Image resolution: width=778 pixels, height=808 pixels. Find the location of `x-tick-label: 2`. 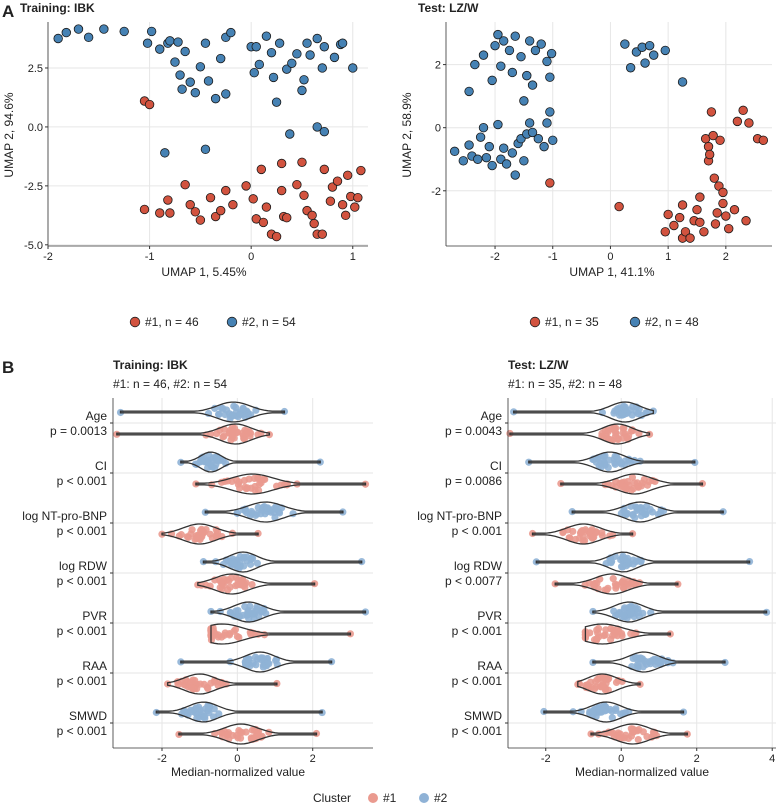

x-tick-label: 2 is located at coordinates (313, 759).